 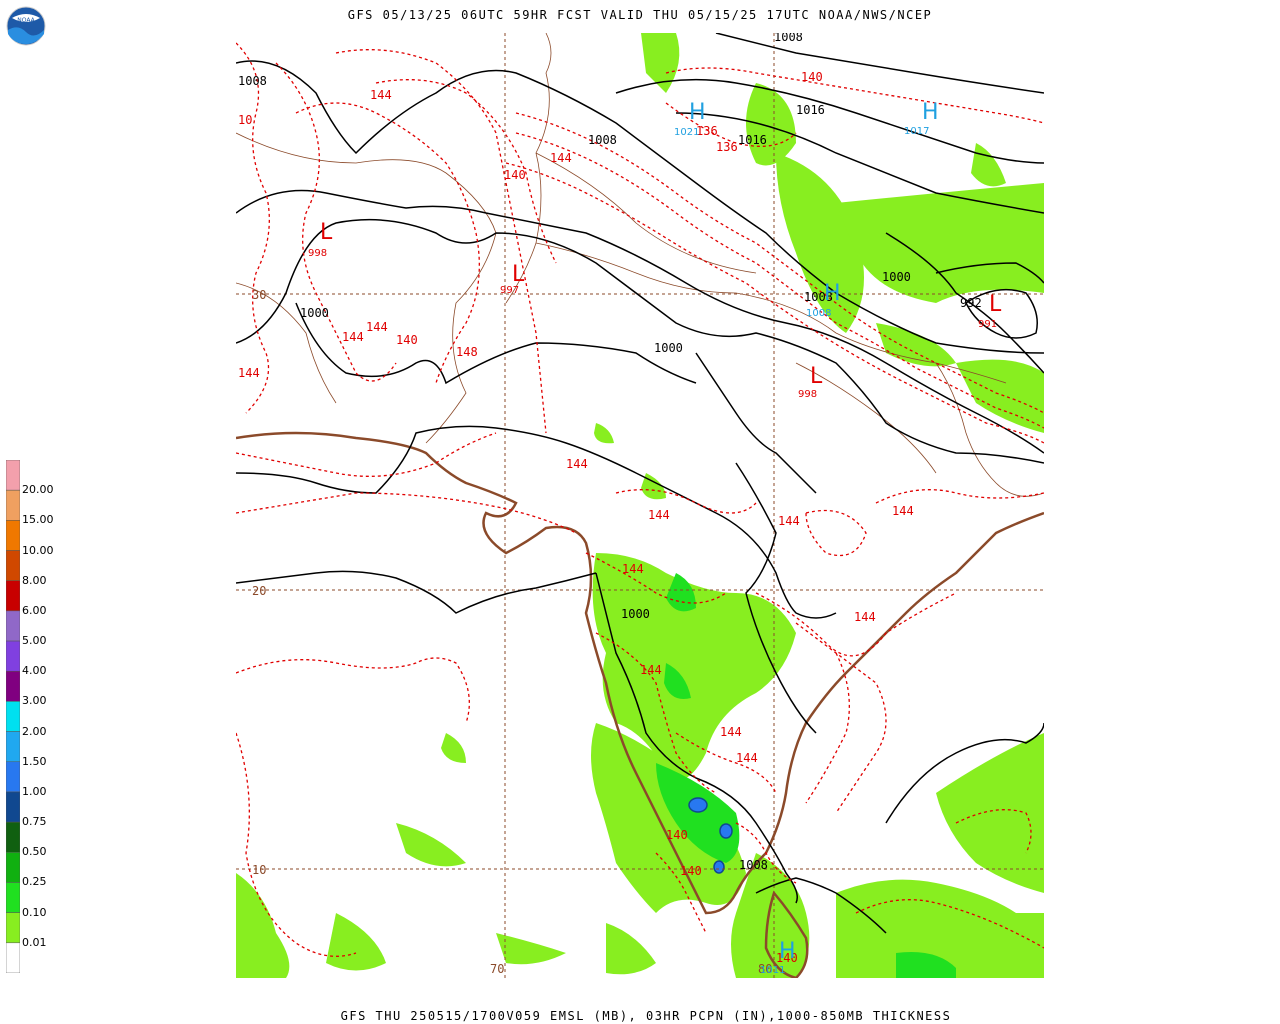 I want to click on lat-label: 30, so click(x=259, y=295).